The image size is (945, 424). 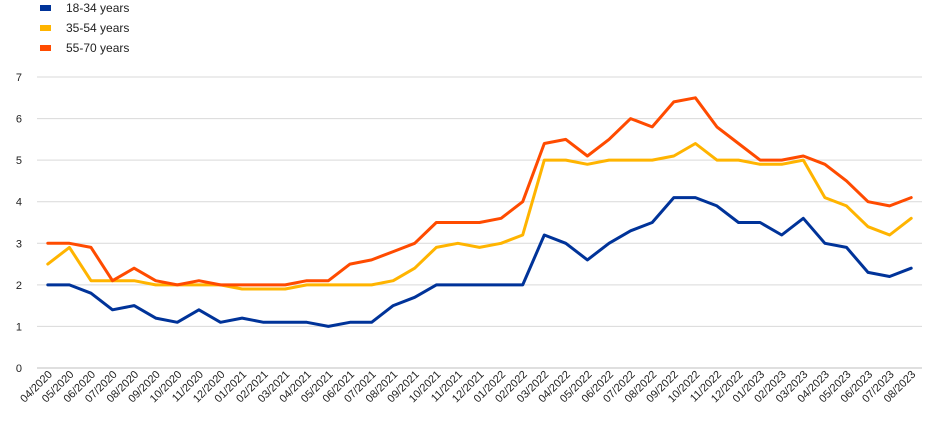 I want to click on y-tick-label: 0, so click(x=19, y=369).